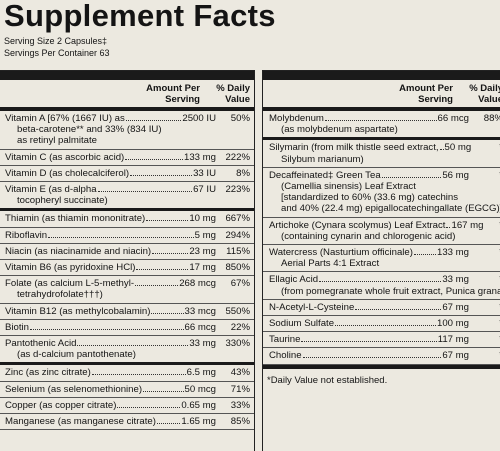  I want to click on nutrient-row: Biotin 66 mcg 22%, so click(127, 328).